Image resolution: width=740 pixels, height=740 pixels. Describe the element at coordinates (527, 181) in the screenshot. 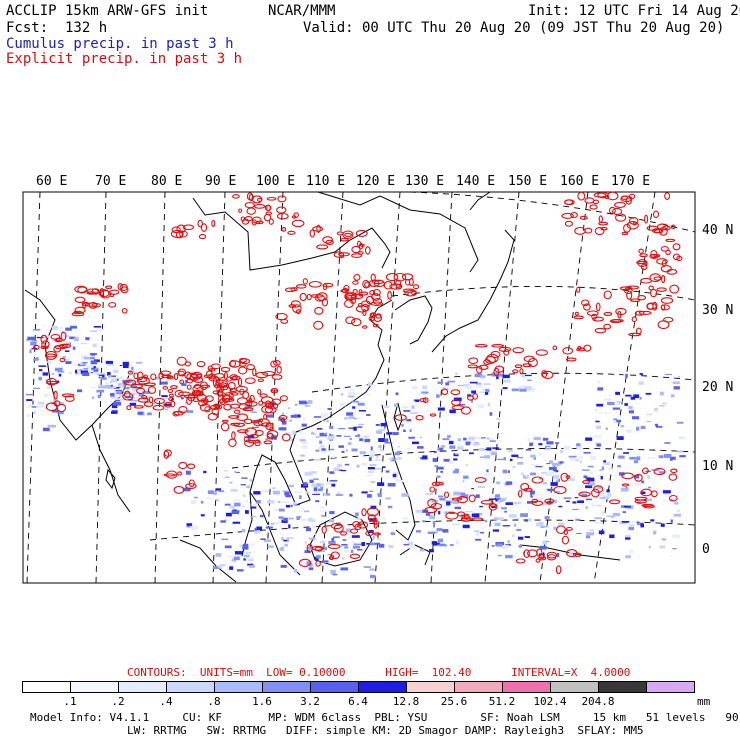

I see `longitude-label: 150 E` at that location.